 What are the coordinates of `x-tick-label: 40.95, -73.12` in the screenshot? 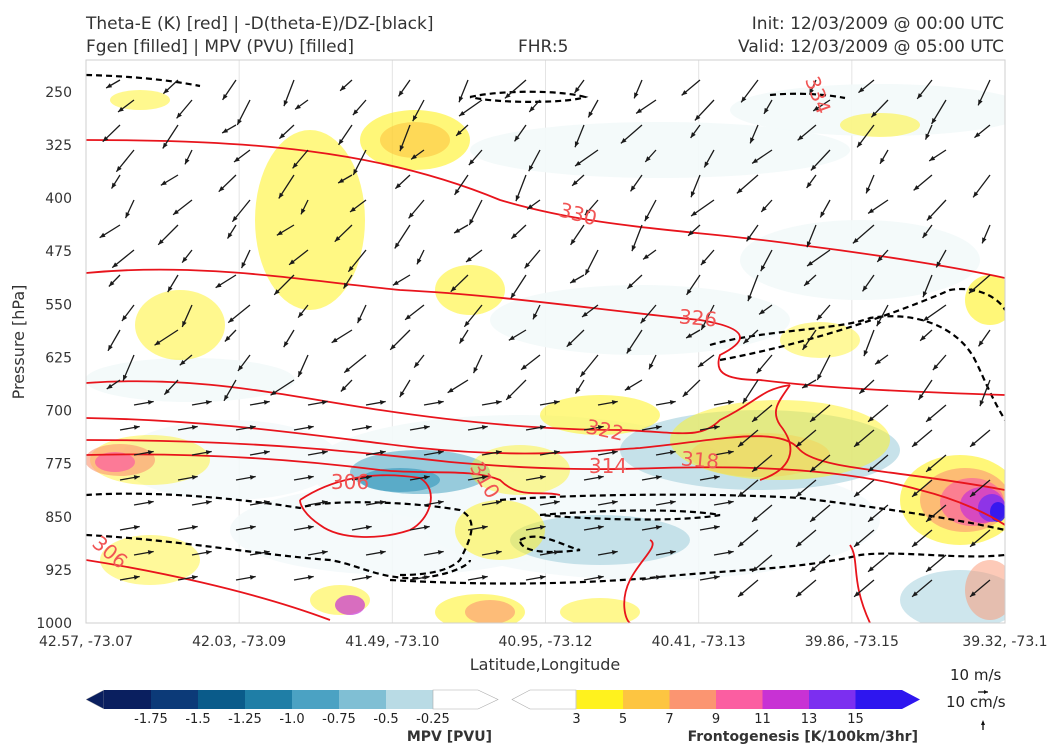 It's located at (545, 642).